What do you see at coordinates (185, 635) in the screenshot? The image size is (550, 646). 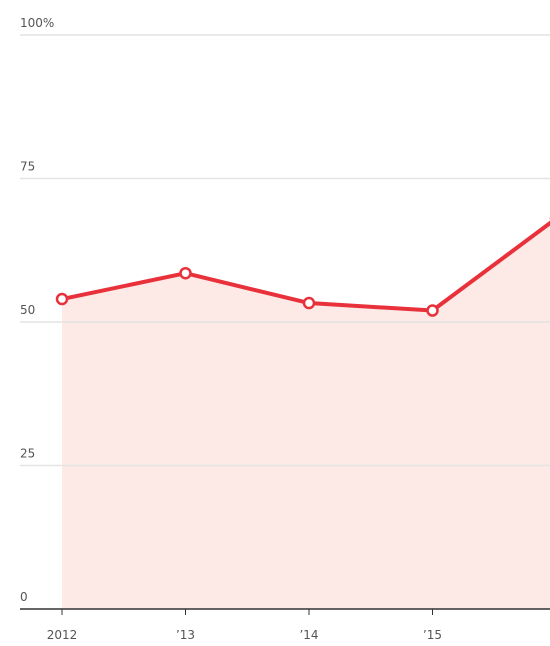 I see `x-tick-label: ’13` at bounding box center [185, 635].